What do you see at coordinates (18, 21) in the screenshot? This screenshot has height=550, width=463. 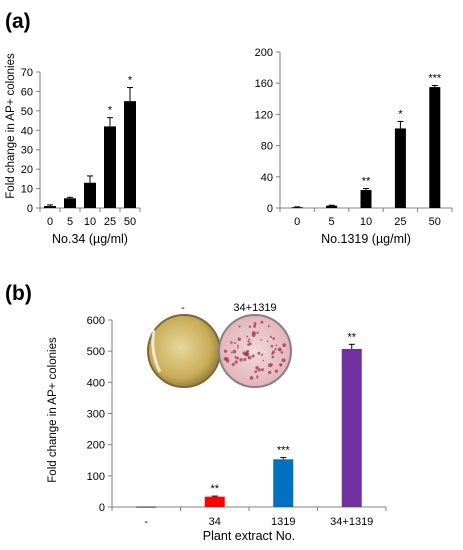 I see `panel-a-label: (a)` at bounding box center [18, 21].